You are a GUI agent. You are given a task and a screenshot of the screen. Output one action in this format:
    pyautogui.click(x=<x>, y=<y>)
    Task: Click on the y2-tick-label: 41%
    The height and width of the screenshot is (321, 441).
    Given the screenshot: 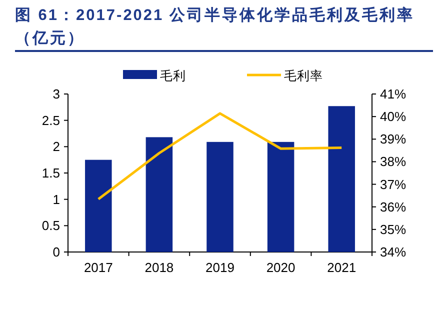 What is the action you would take?
    pyautogui.click(x=393, y=94)
    